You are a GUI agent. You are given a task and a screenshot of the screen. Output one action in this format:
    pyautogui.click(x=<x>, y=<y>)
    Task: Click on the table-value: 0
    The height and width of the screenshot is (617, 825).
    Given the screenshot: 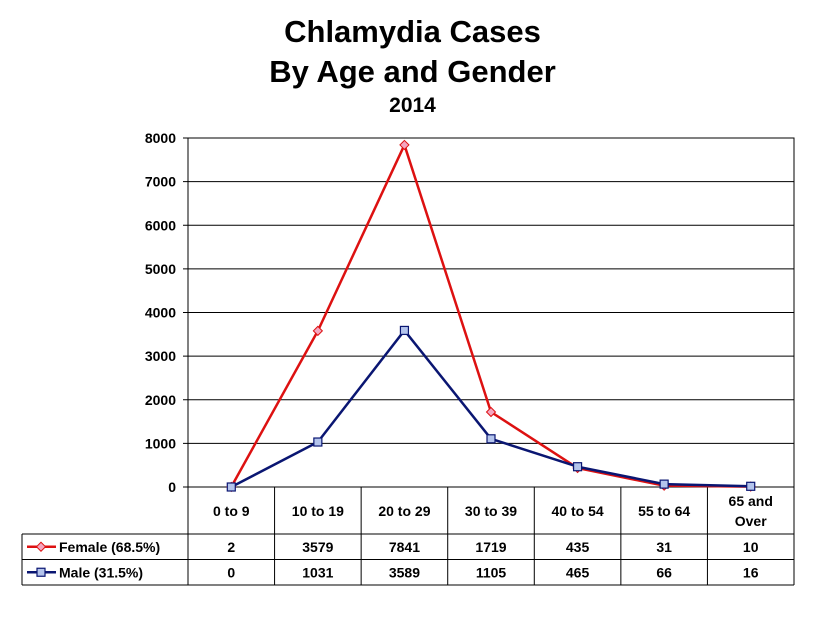 What is the action you would take?
    pyautogui.click(x=231, y=572)
    